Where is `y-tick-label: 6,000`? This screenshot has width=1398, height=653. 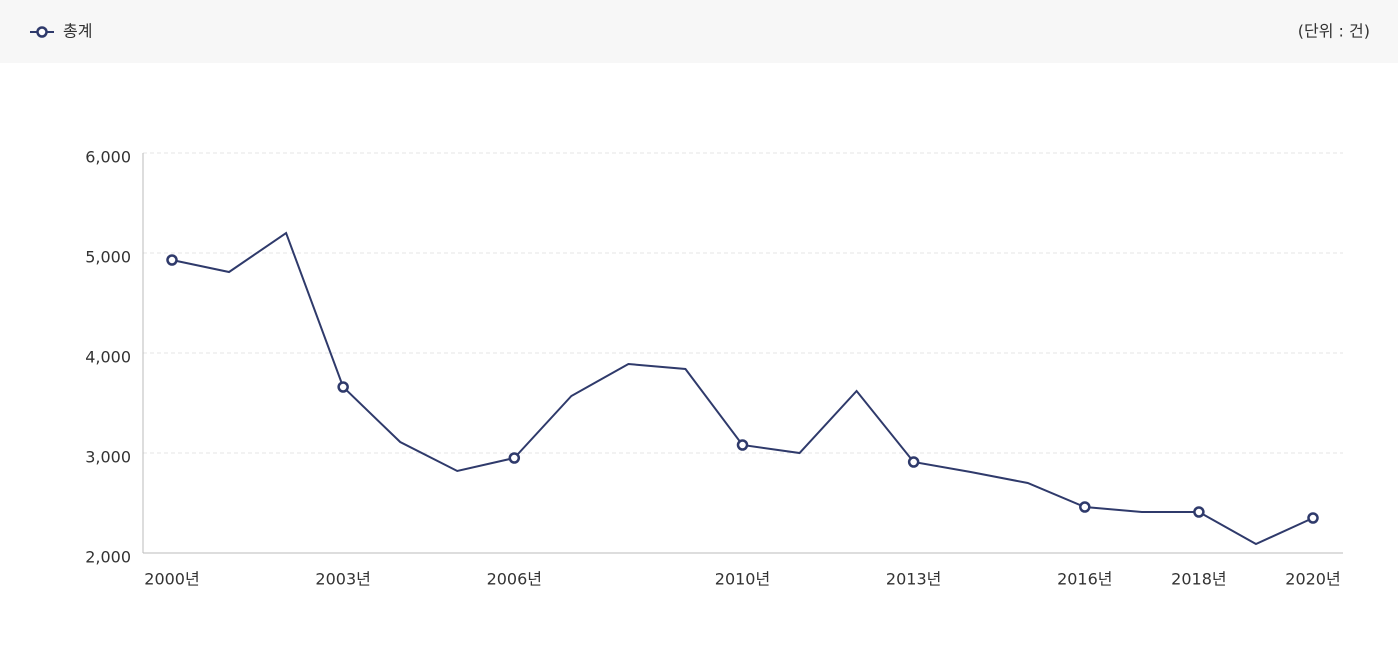
y-tick-label: 6,000 is located at coordinates (108, 157).